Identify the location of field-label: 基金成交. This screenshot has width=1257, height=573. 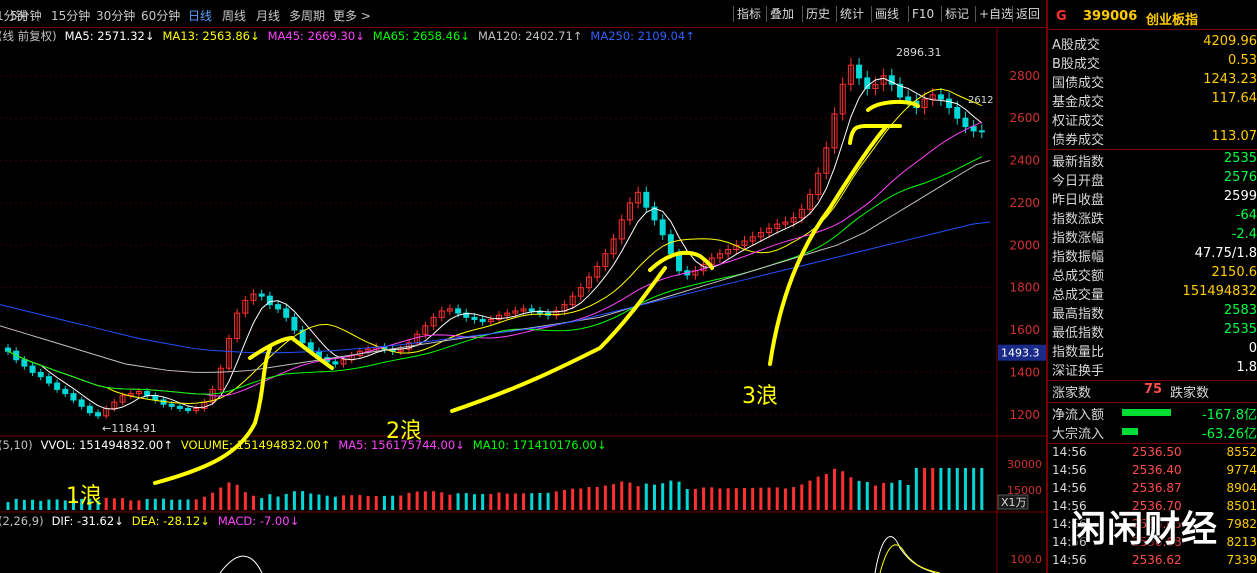
(1078, 102).